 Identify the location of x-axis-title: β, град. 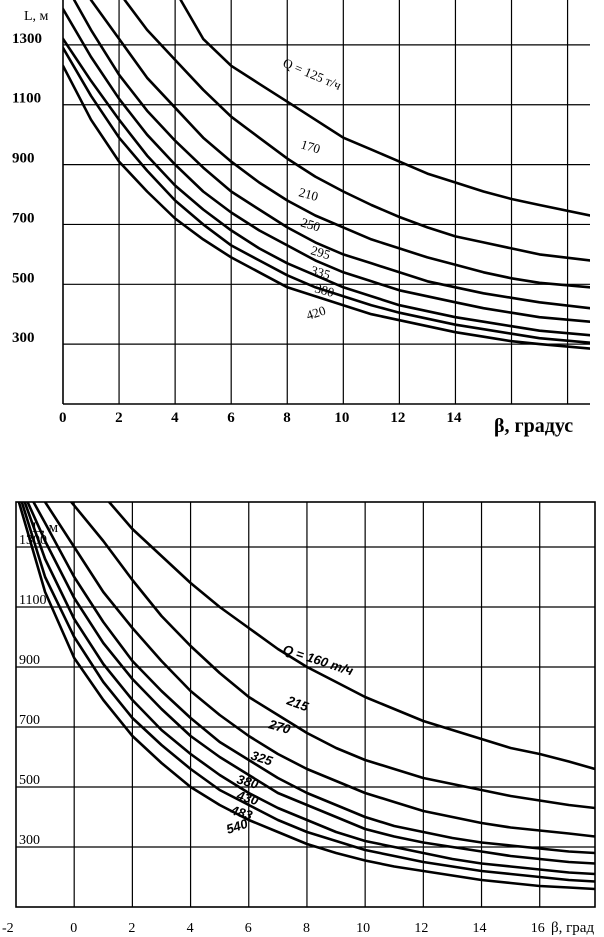
(572, 928).